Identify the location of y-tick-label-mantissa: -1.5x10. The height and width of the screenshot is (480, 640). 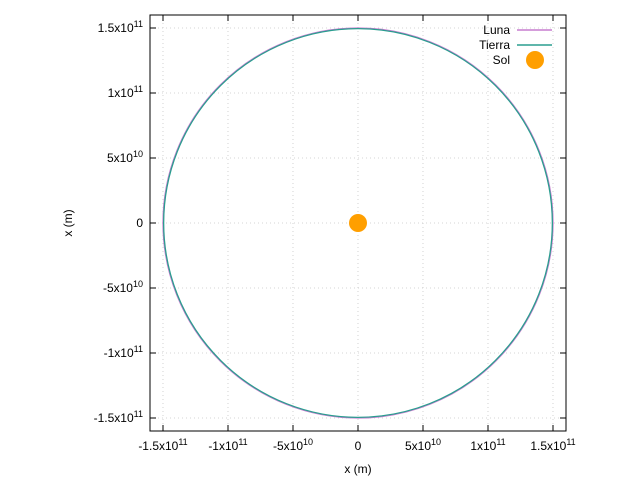
(114, 418).